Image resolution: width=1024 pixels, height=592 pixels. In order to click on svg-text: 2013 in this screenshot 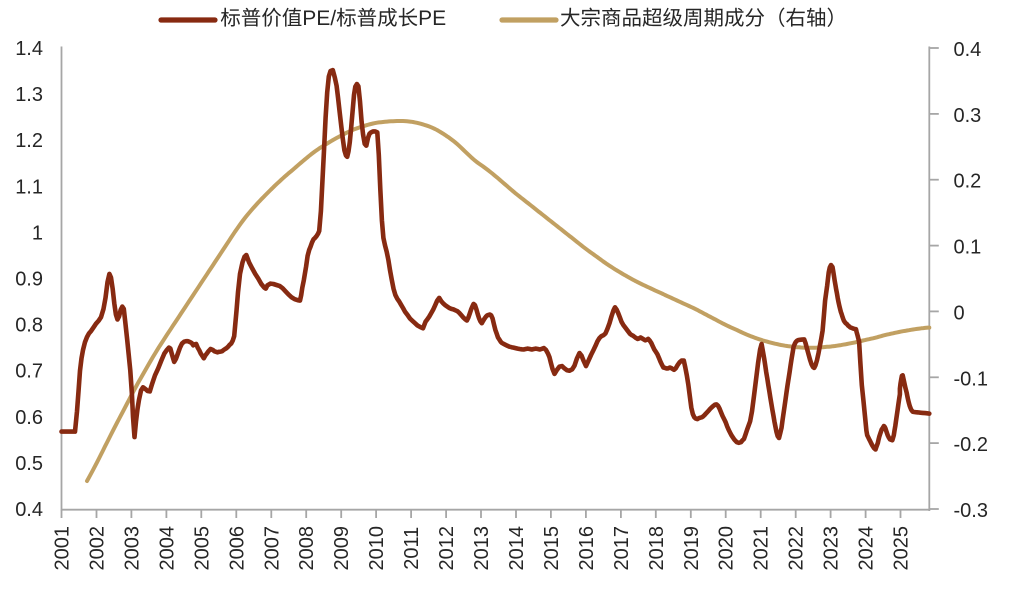, I will do `click(482, 548)`.